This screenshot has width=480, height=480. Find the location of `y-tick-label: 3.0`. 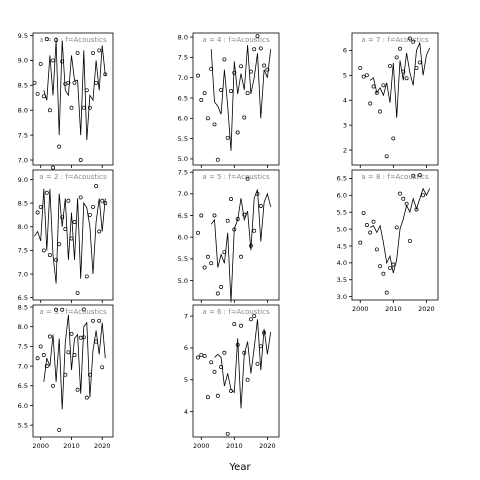

y-tick-label: 3.0 is located at coordinates (342, 297).